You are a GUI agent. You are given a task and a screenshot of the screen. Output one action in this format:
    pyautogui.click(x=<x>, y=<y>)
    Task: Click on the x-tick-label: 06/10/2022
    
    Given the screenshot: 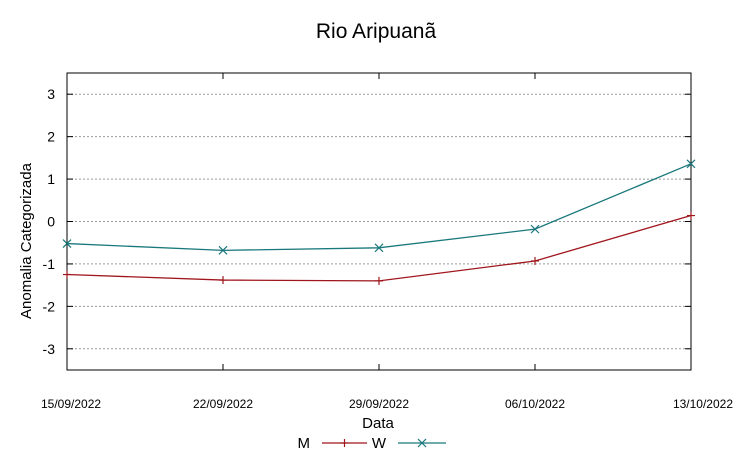 What is the action you would take?
    pyautogui.click(x=535, y=404)
    